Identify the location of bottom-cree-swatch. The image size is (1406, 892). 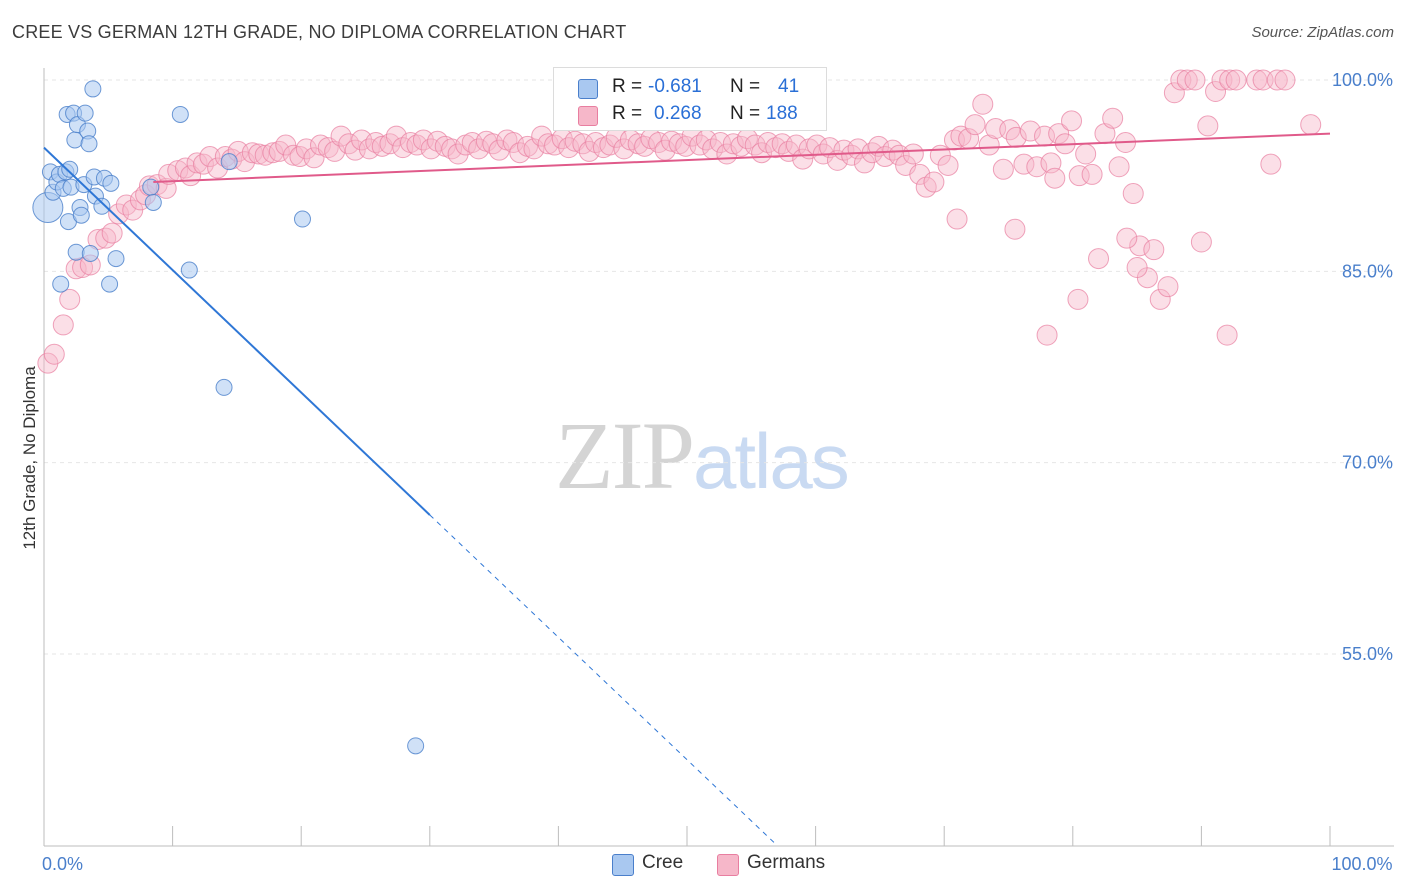
(623, 865).